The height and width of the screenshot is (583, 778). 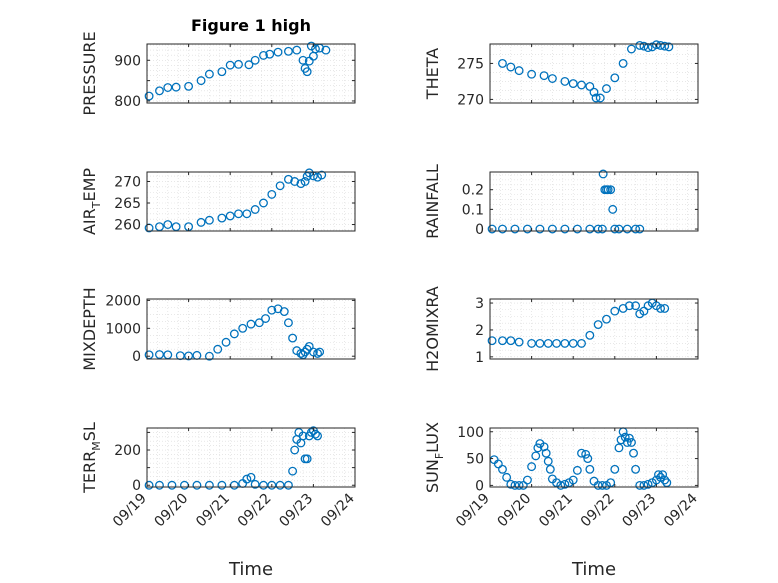 I want to click on y-tick-label: 3, so click(x=479, y=304).